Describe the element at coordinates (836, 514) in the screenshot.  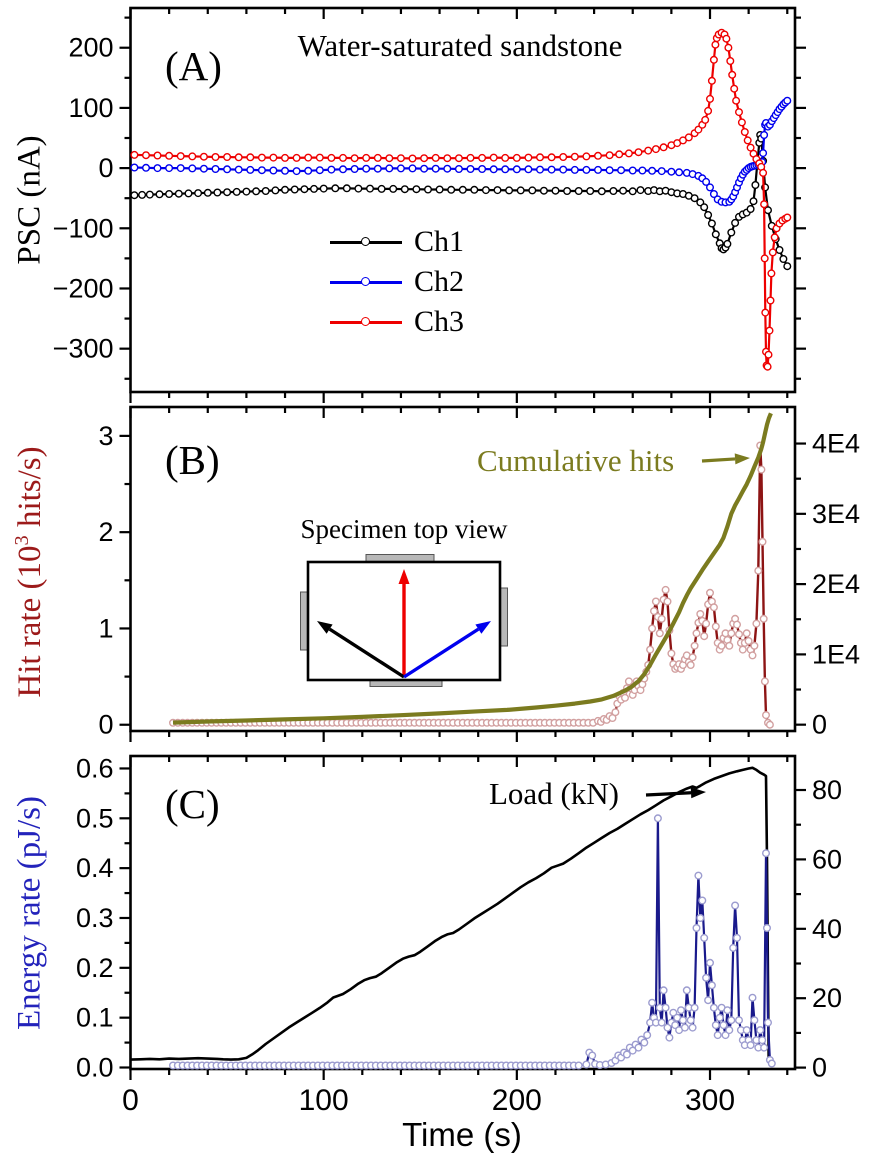
I see `y-tick-label: 3E4` at that location.